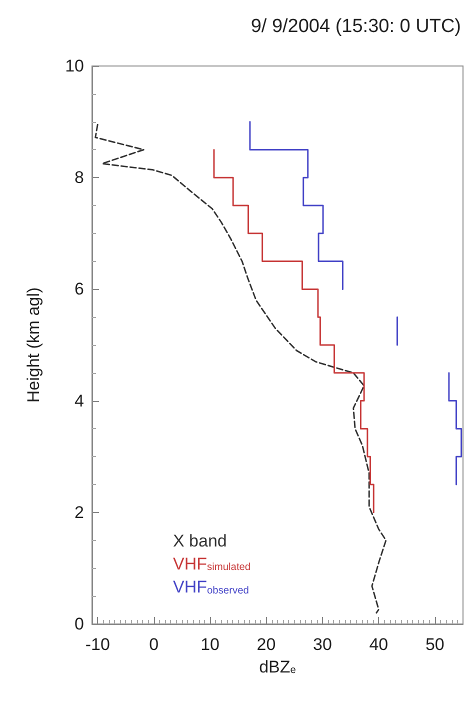 This screenshot has width=474, height=704. Describe the element at coordinates (79, 624) in the screenshot. I see `y-tick-label: 0` at that location.